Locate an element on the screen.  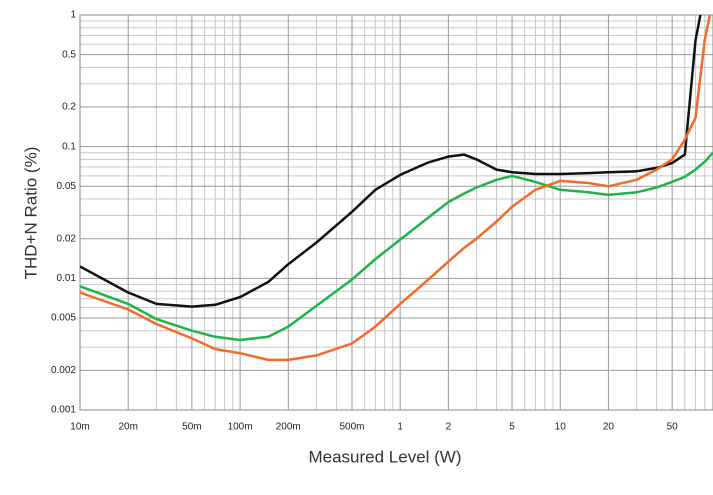
x-tick-label: 1 is located at coordinates (400, 427).